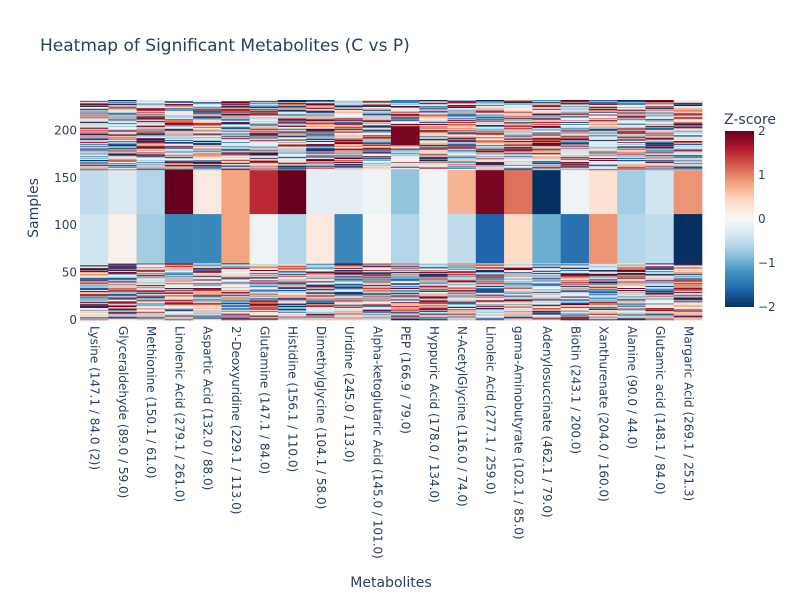 The height and width of the screenshot is (604, 800). I want to click on x-tick-label: Glyceraldehyde (89.0 / 59.0), so click(123, 412).